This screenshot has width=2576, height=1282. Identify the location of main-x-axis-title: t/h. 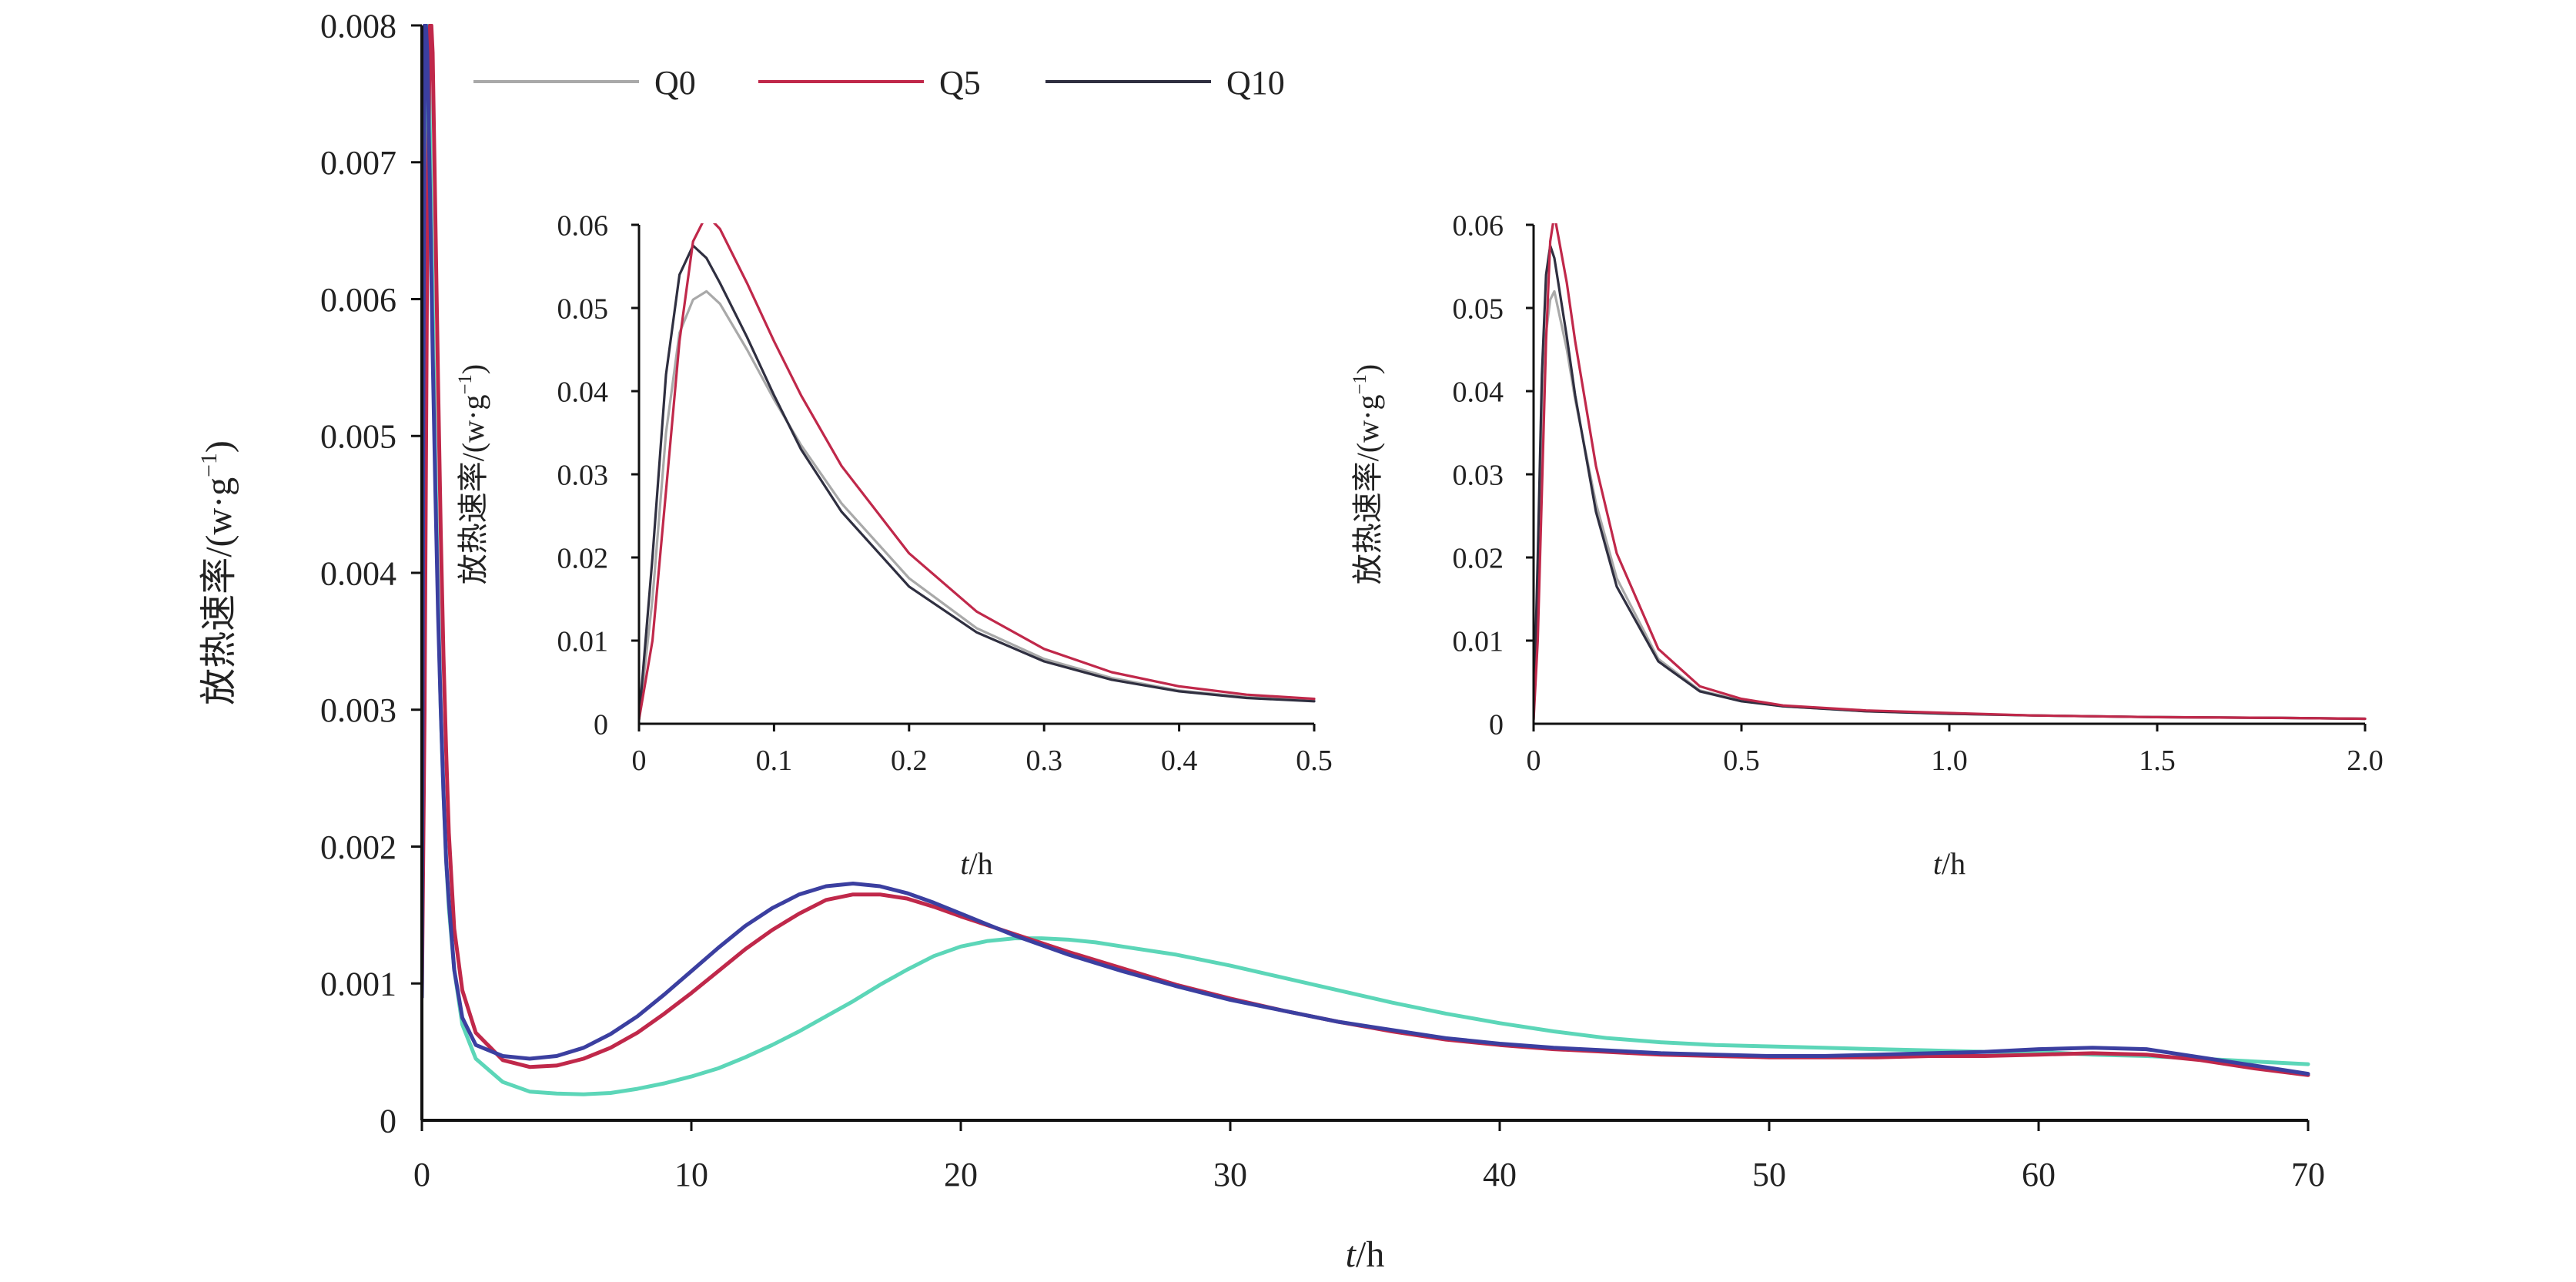
(1366, 1255).